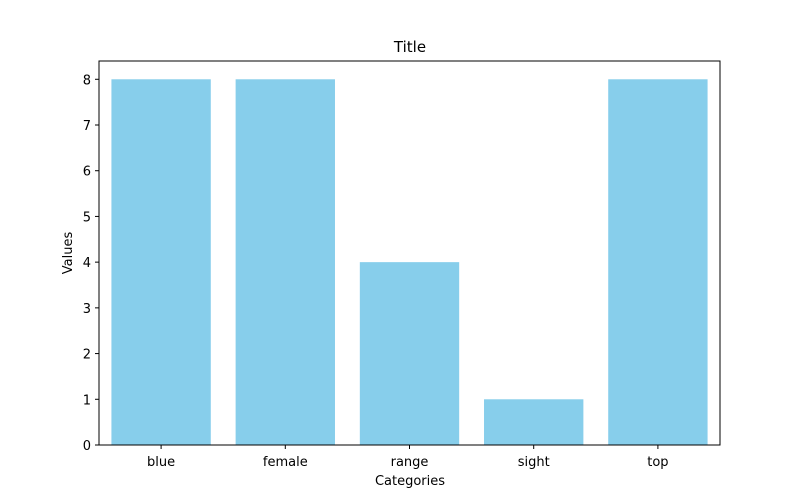  I want to click on bar-sight, so click(534, 422).